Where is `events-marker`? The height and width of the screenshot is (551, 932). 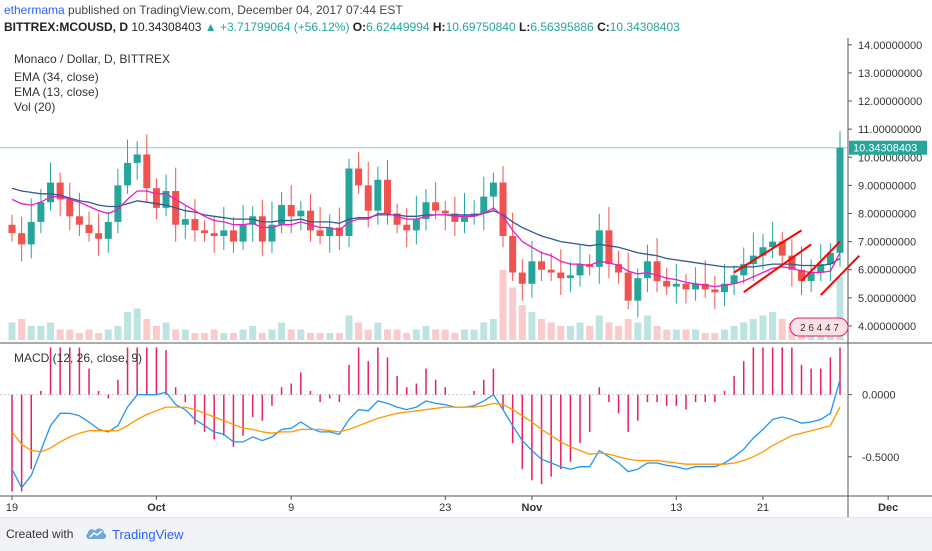
events-marker is located at coordinates (819, 327).